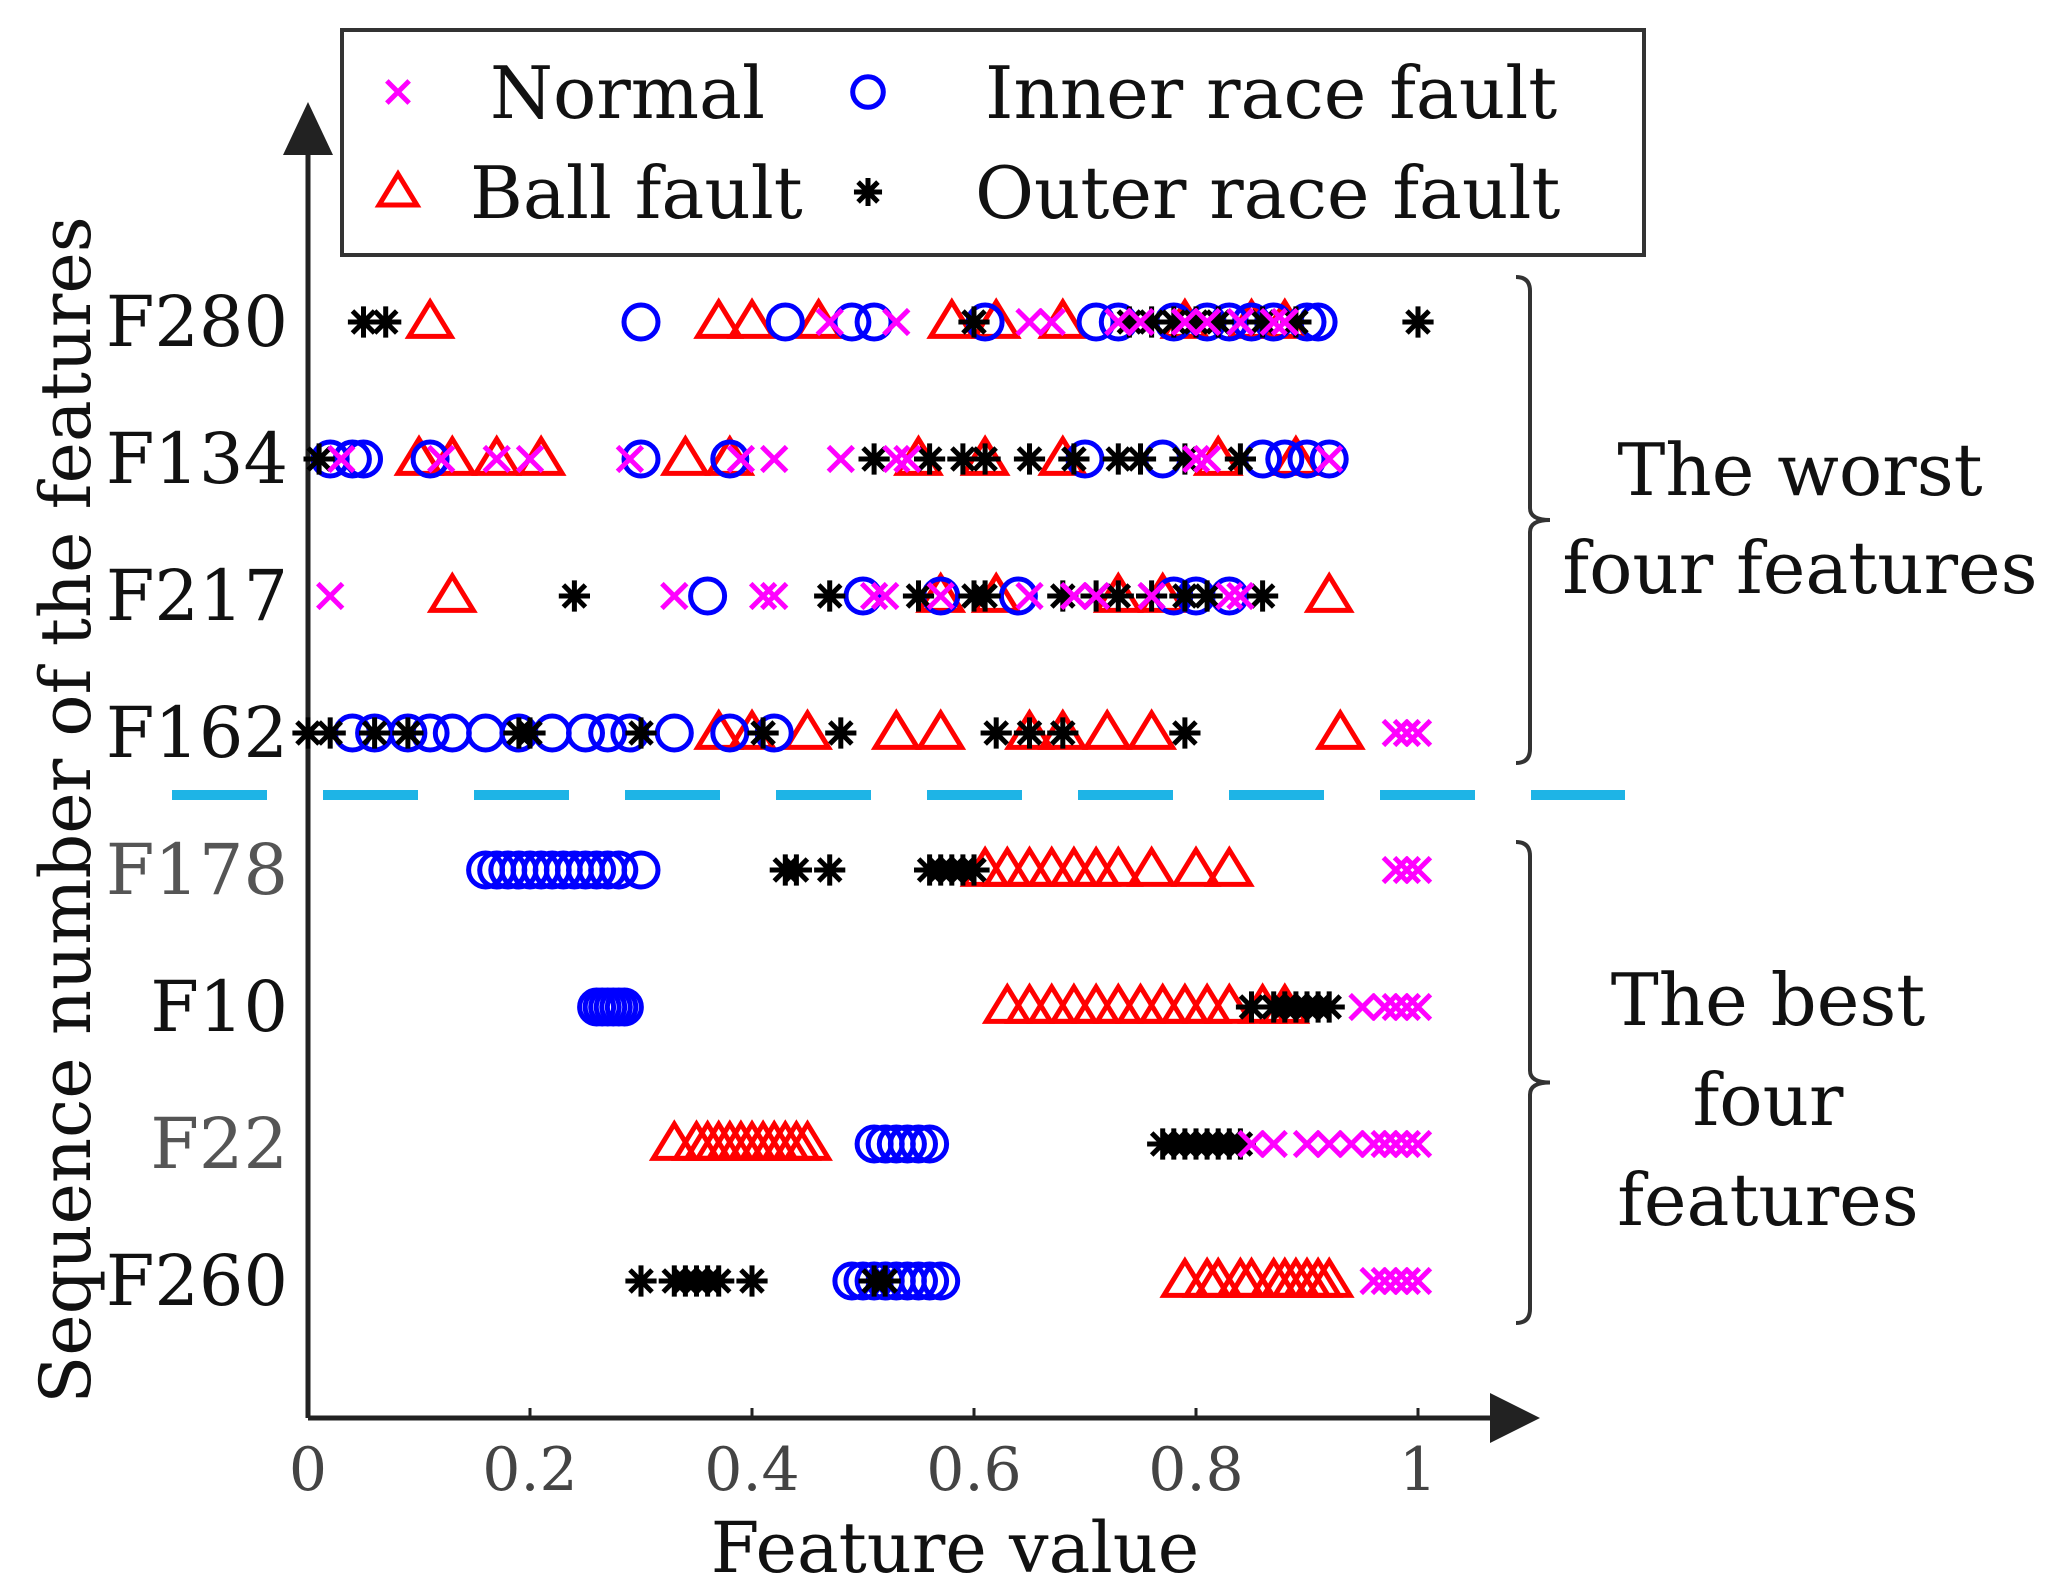  I want to click on x-axis-arrow, so click(1515, 1418).